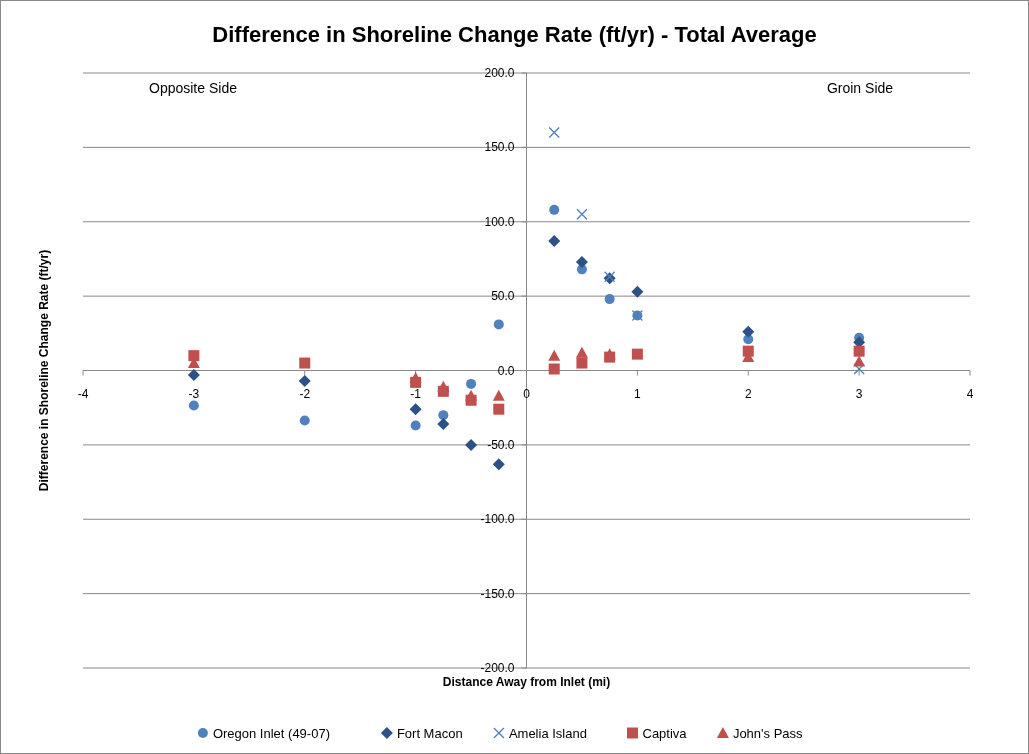  Describe the element at coordinates (193, 88) in the screenshot. I see `annotation: Opposite Side` at that location.